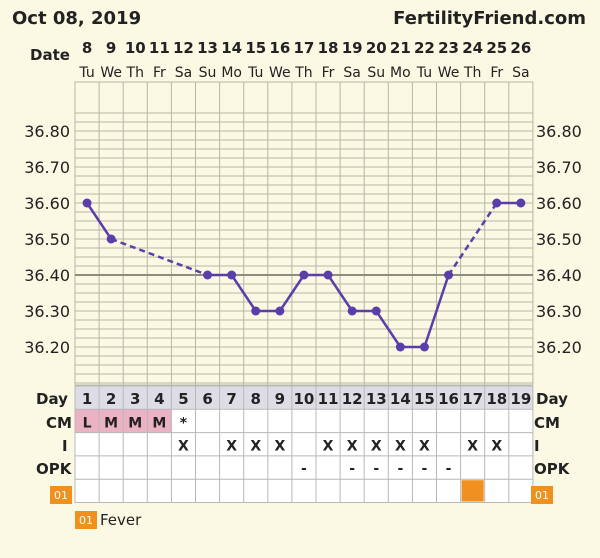 The width and height of the screenshot is (600, 558). Describe the element at coordinates (231, 399) in the screenshot. I see `cycle-day-label: 7` at that location.